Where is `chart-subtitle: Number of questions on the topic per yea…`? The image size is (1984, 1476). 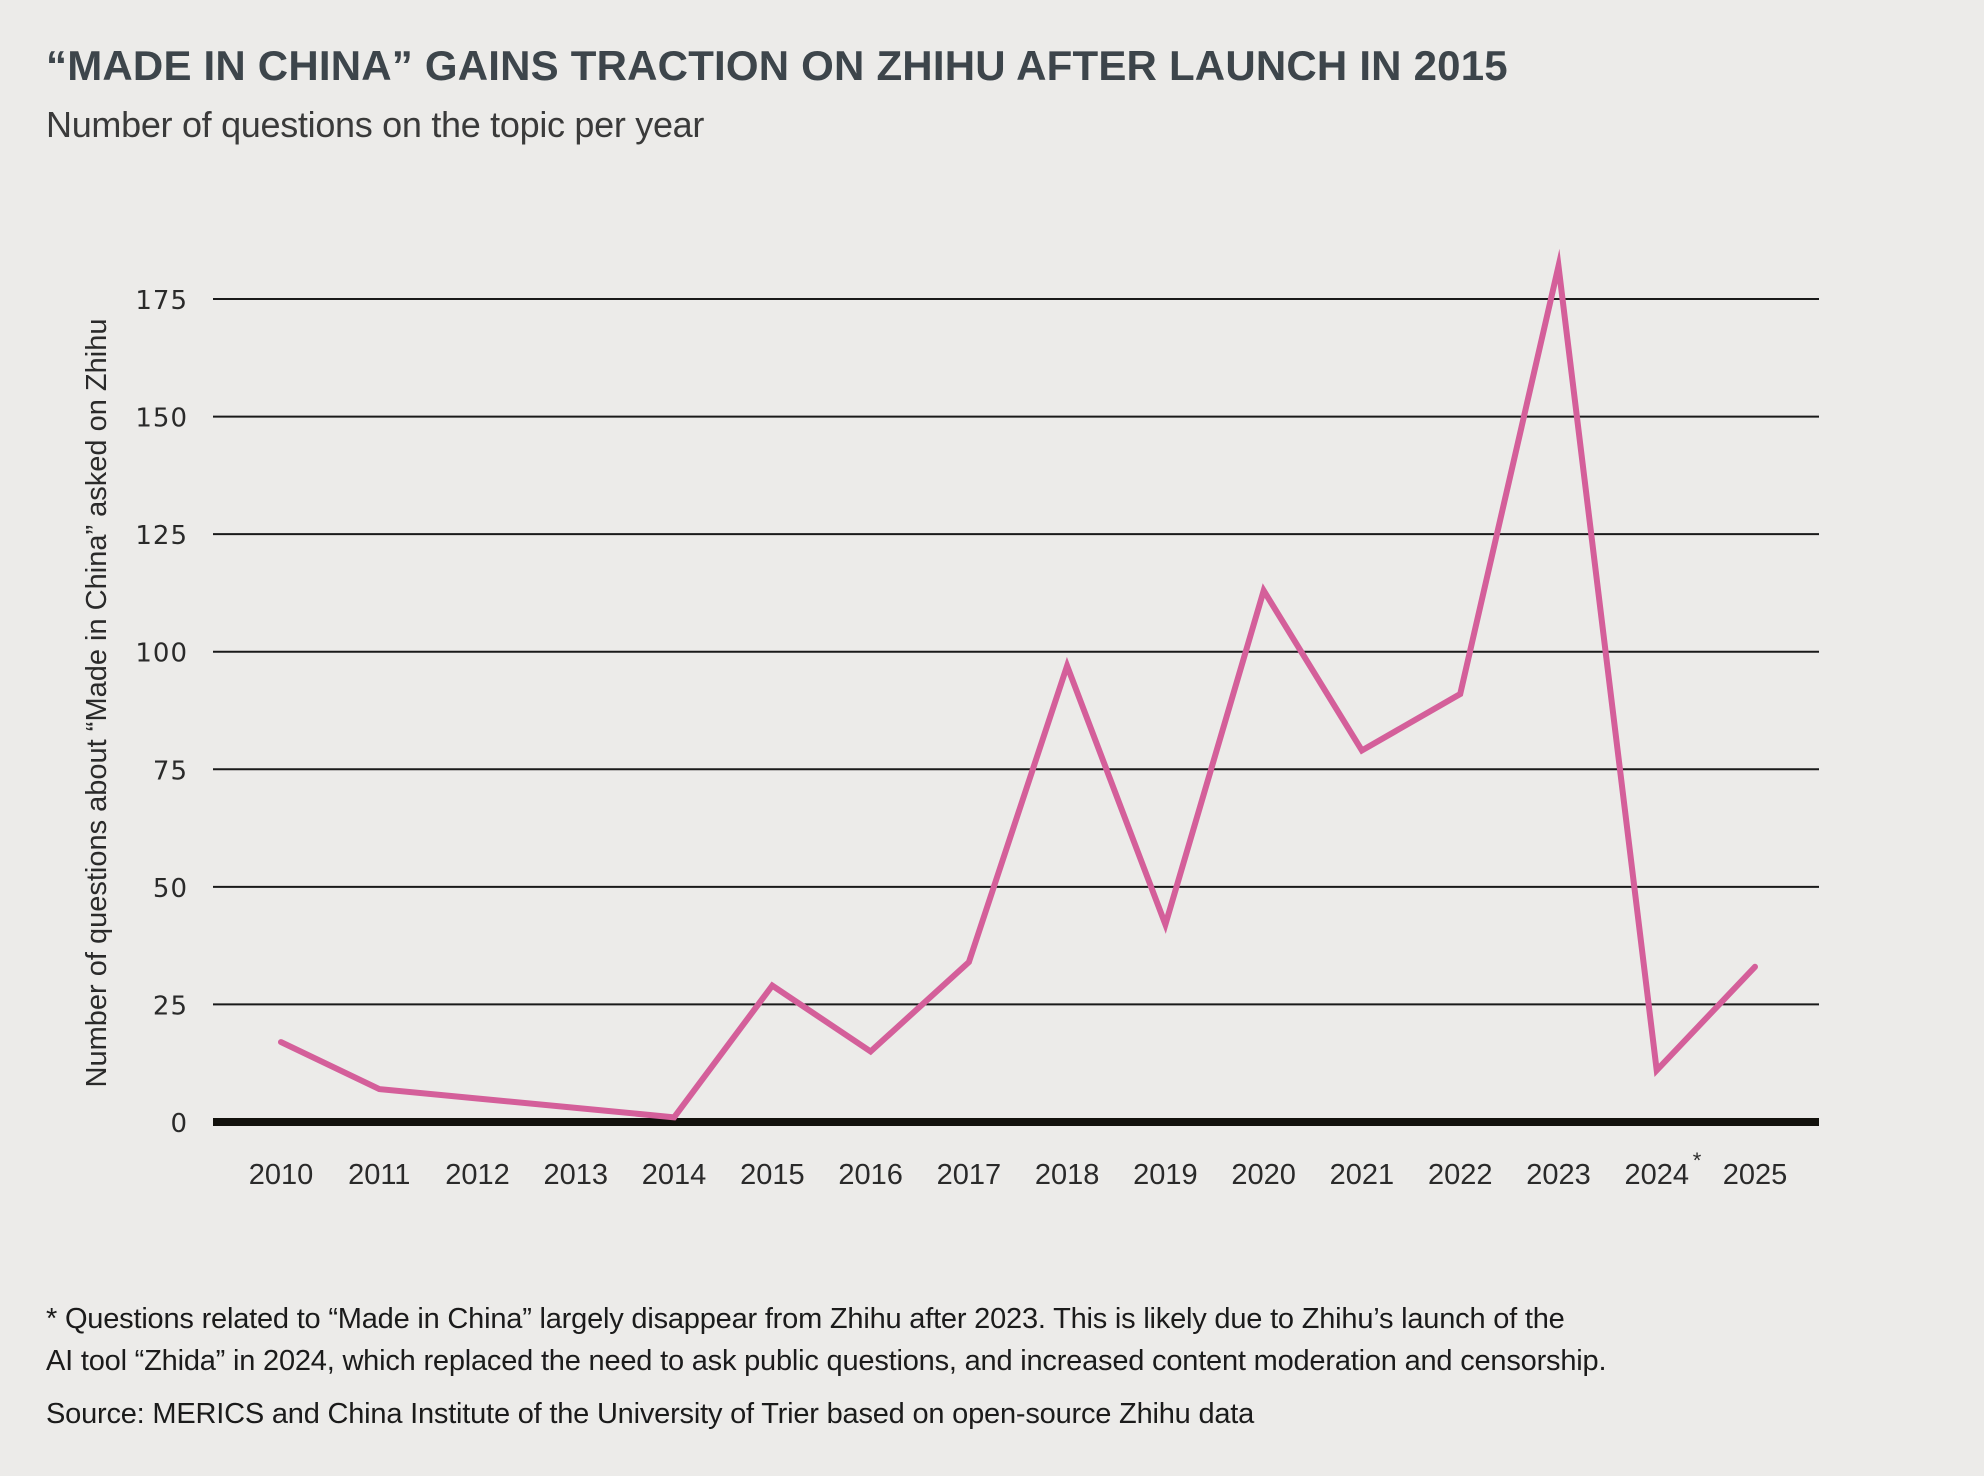 chart-subtitle: Number of questions on the topic per yea… is located at coordinates (375, 124).